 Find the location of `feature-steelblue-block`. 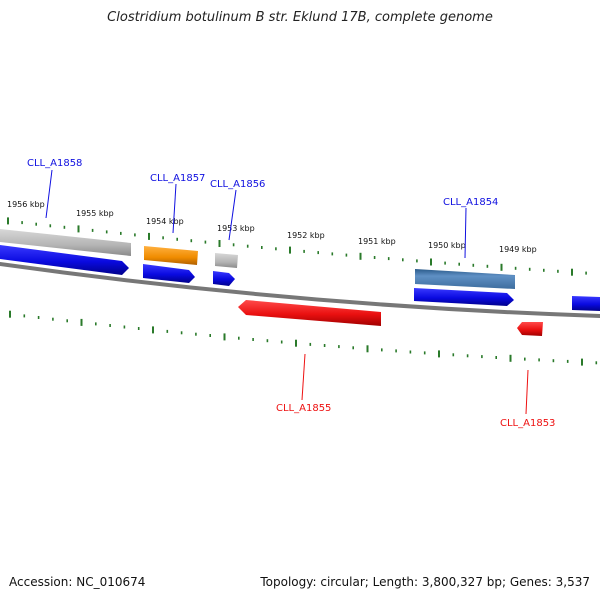

feature-steelblue-block is located at coordinates (465, 279).